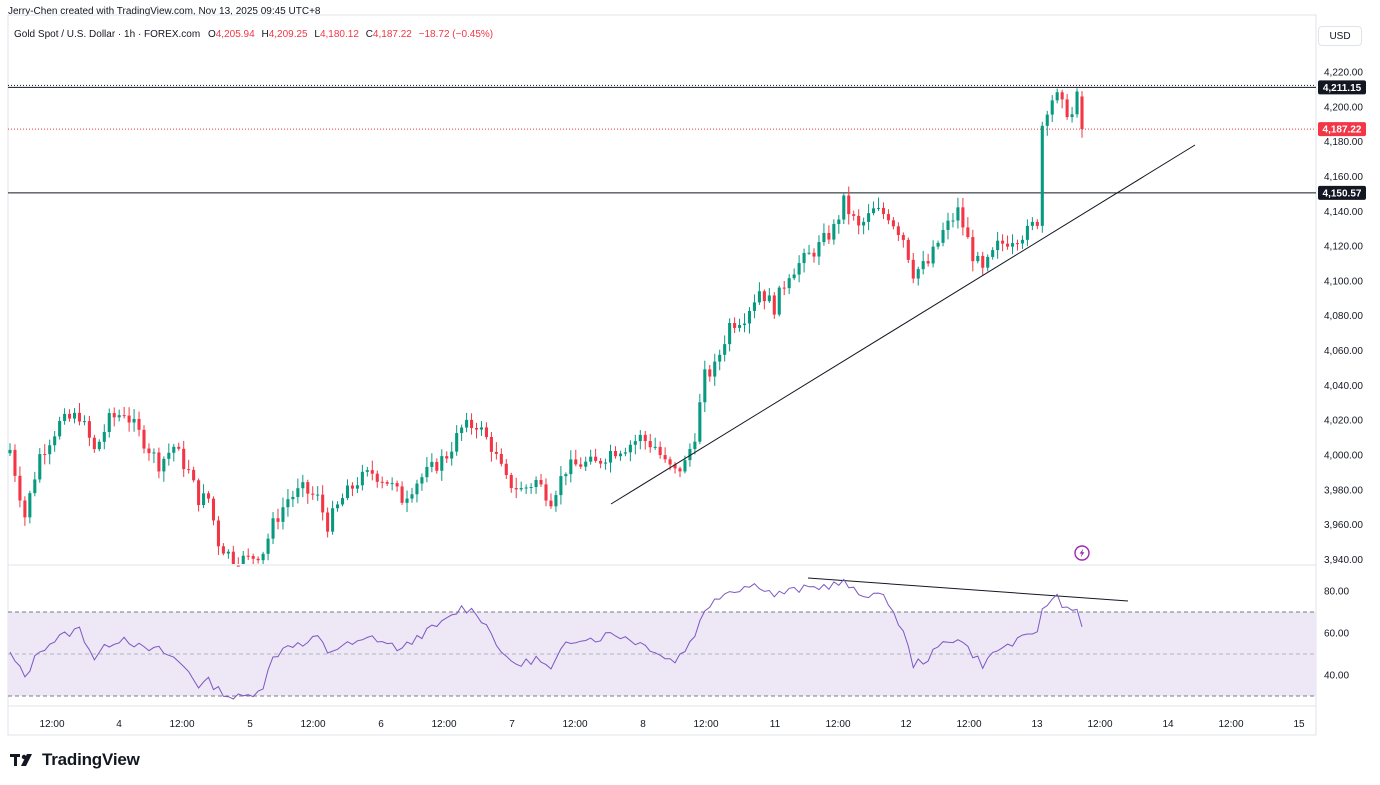 The width and height of the screenshot is (1380, 785). I want to click on price-tick-label: 4,120.00, so click(1343, 247).